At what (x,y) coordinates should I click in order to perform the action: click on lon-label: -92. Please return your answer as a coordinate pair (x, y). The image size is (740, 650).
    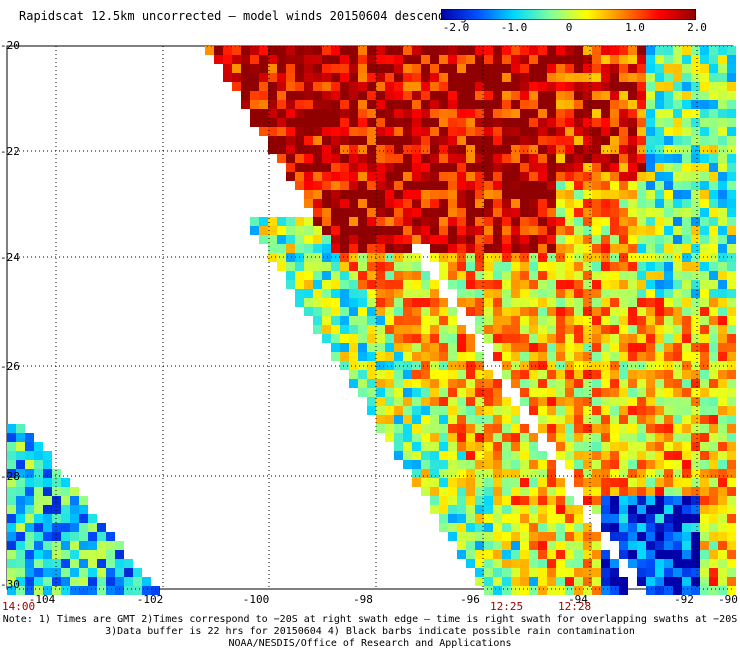
    Looking at the image, I should click on (684, 599).